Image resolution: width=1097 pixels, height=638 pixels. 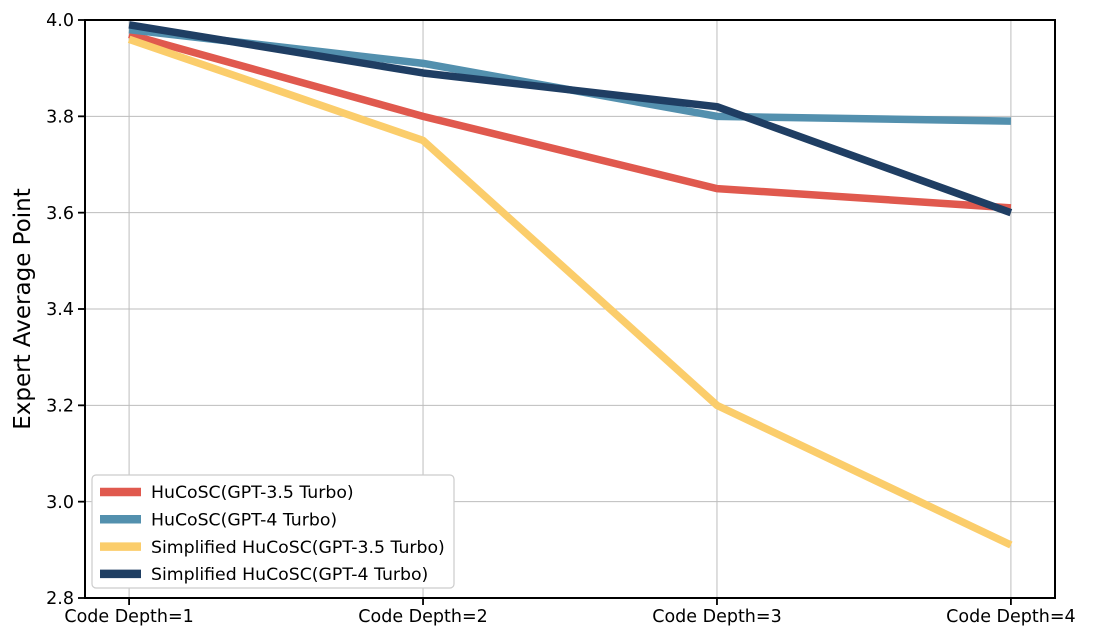 I want to click on legend-label-hucosc-gpt-3-5-turbo: HuCoSC(GPT-3.5 Turbo), so click(x=252, y=493).